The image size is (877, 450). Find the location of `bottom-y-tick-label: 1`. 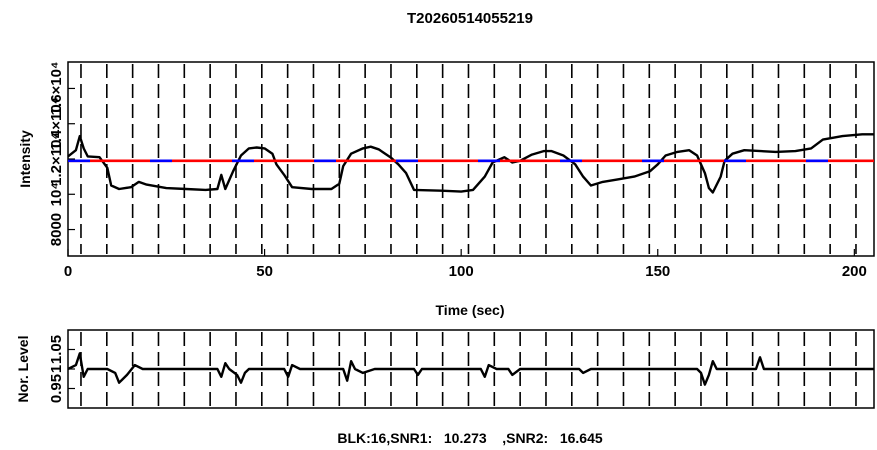

bottom-y-tick-label: 1 is located at coordinates (56, 369).